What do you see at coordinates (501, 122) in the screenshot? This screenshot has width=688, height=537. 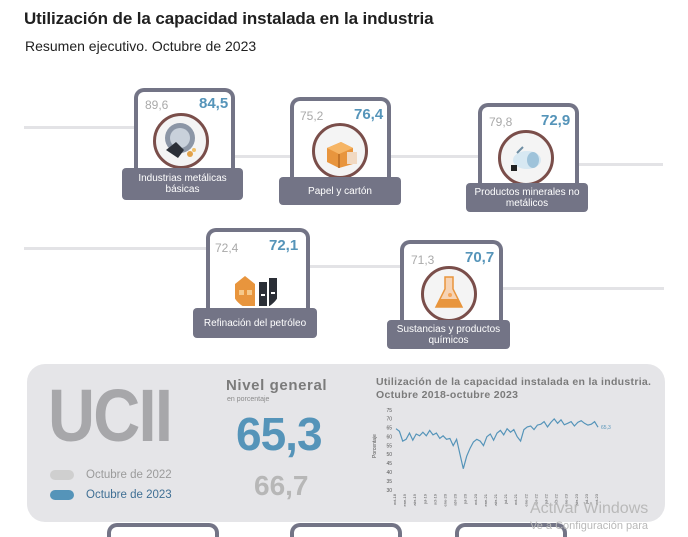 I see `prev-value: 79,8` at bounding box center [501, 122].